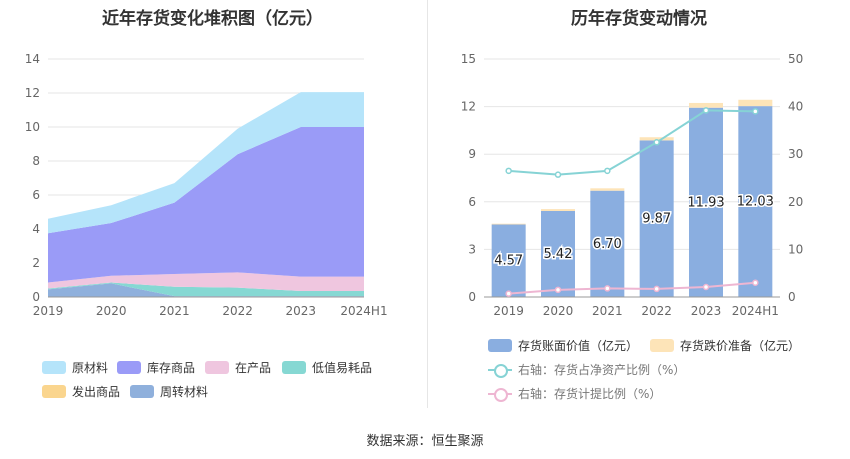 This screenshot has width=850, height=459. What do you see at coordinates (468, 59) in the screenshot?
I see `y-tick-label: 15` at bounding box center [468, 59].